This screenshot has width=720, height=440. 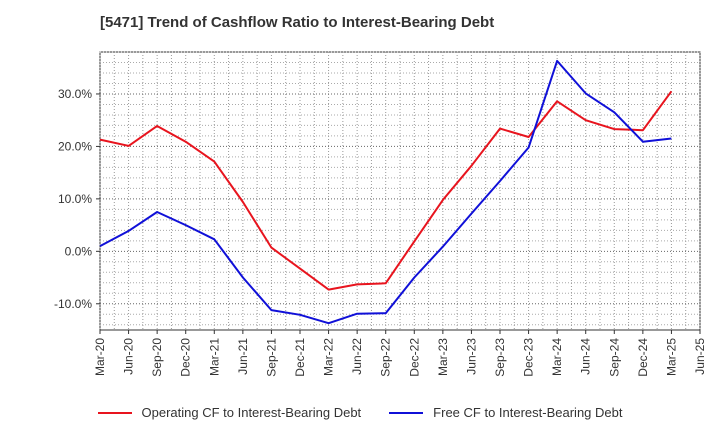 What do you see at coordinates (75, 199) in the screenshot?
I see `y-tick-label: 10.0%` at bounding box center [75, 199].